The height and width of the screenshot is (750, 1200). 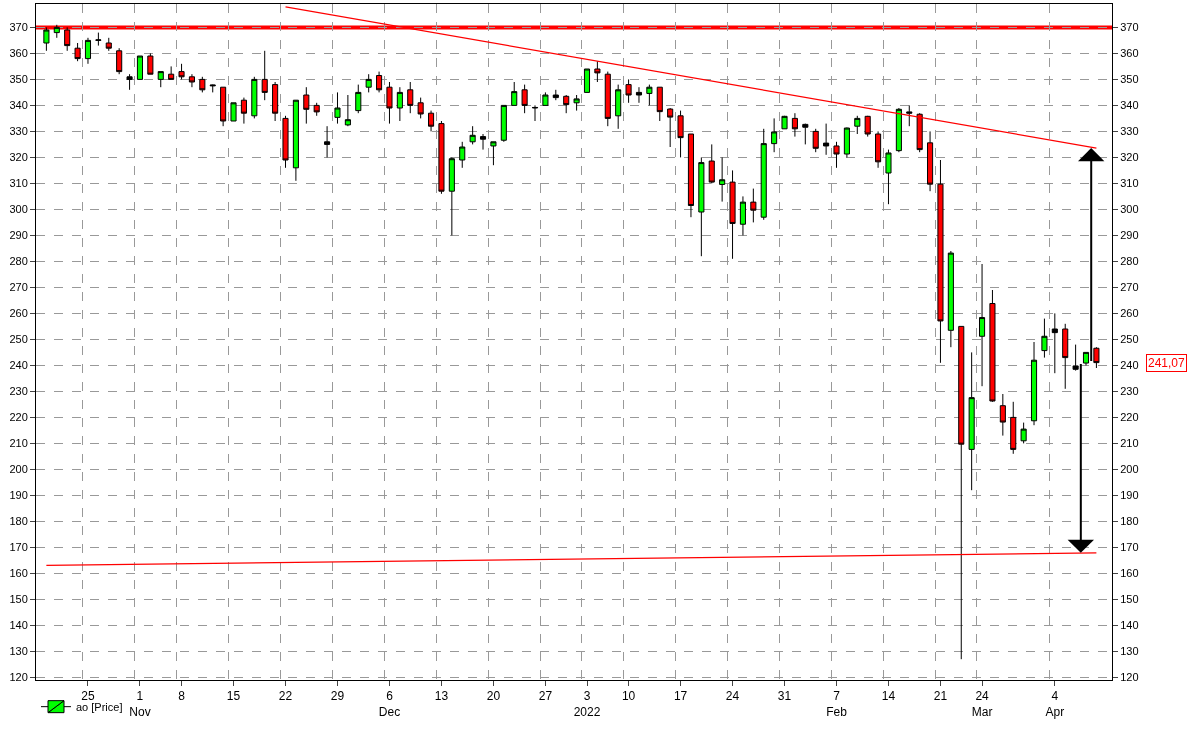 I want to click on y-tick-label: 210, so click(x=18, y=443).